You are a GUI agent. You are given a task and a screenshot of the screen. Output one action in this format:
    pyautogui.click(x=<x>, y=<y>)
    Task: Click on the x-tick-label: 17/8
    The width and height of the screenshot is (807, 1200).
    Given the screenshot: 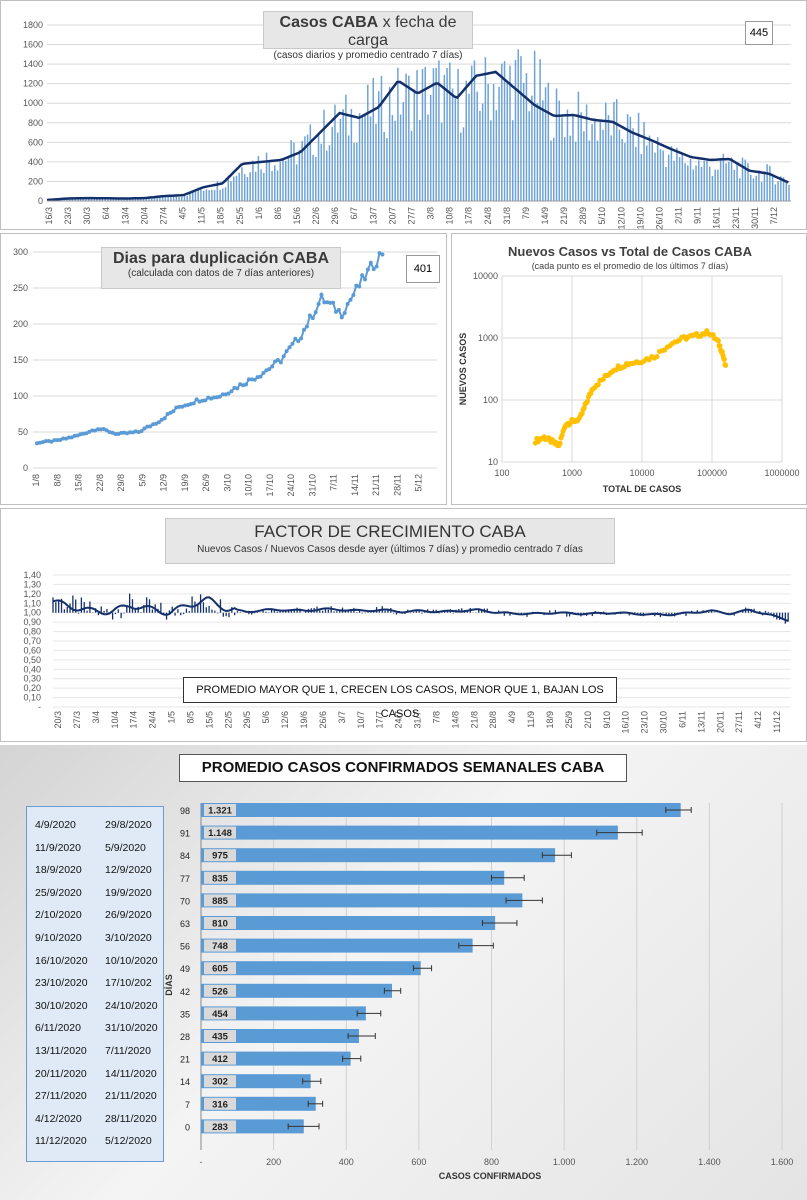 What is the action you would take?
    pyautogui.click(x=469, y=216)
    